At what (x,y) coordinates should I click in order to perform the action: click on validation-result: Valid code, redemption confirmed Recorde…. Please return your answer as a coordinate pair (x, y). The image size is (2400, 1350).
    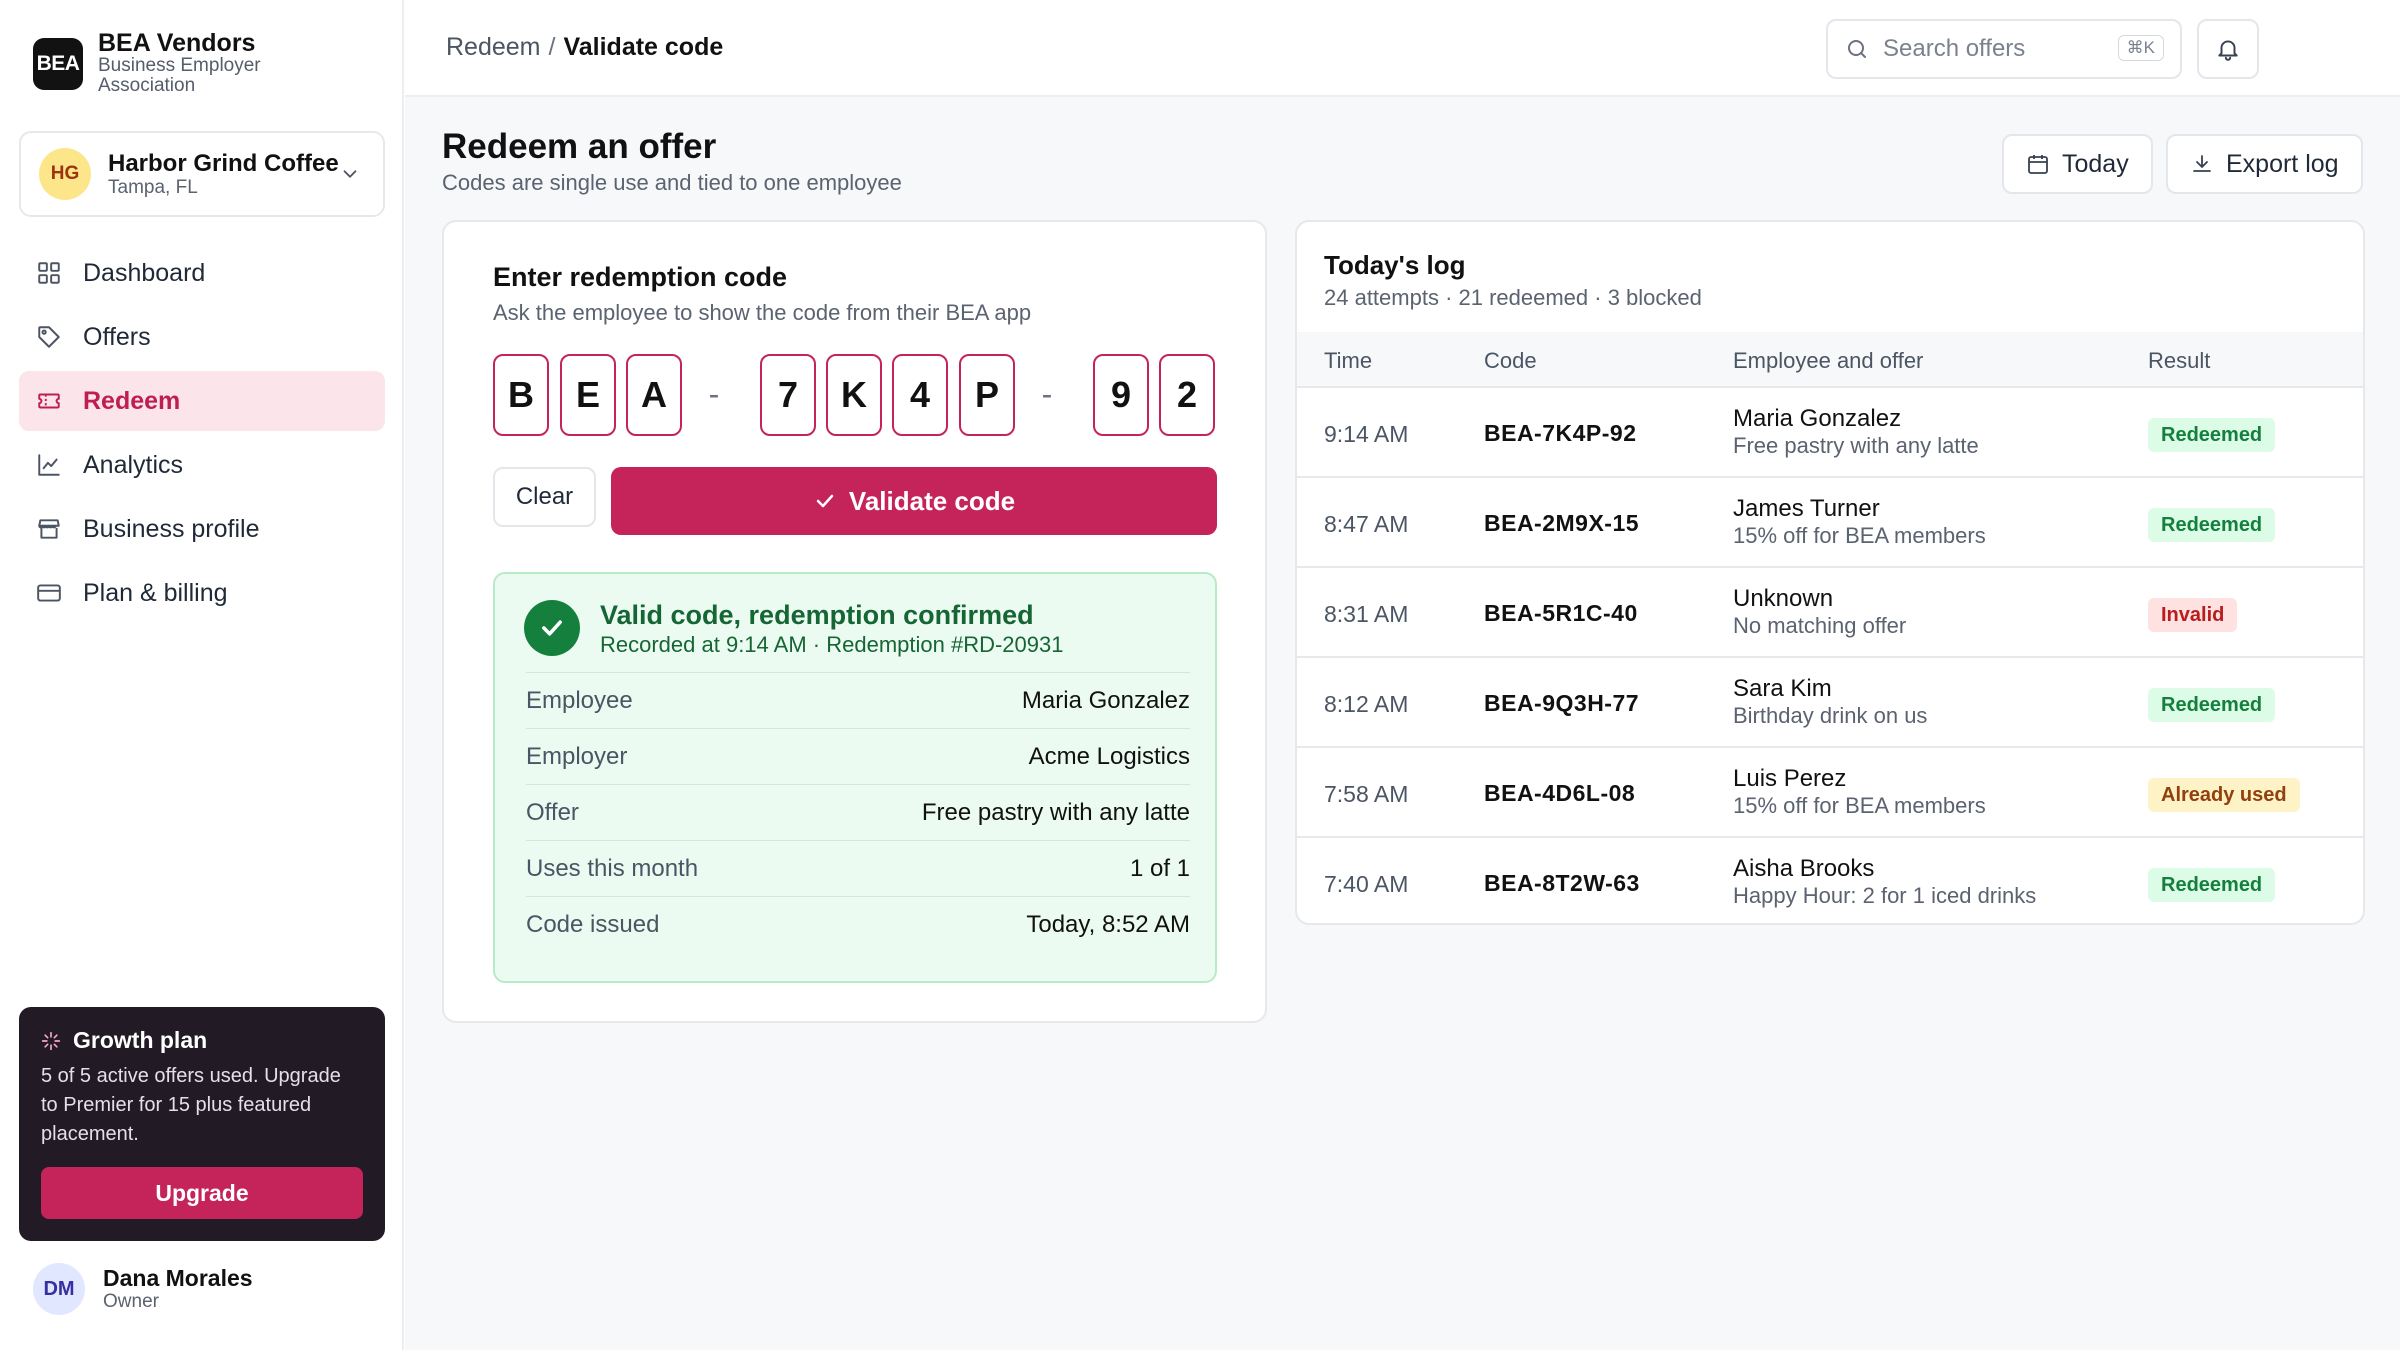
    Looking at the image, I should click on (855, 777).